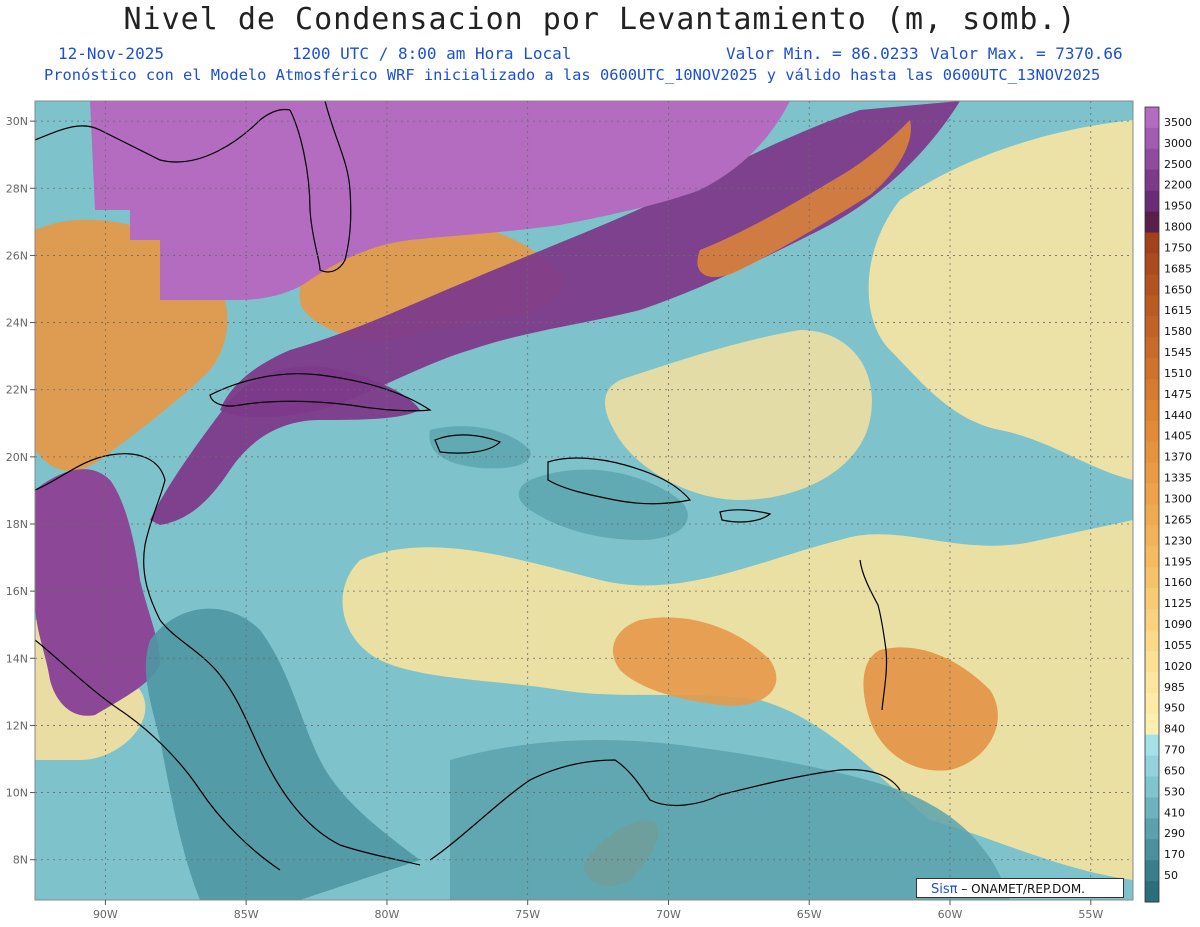 The width and height of the screenshot is (1200, 927). I want to click on coast-puerto-rico, so click(745, 516).